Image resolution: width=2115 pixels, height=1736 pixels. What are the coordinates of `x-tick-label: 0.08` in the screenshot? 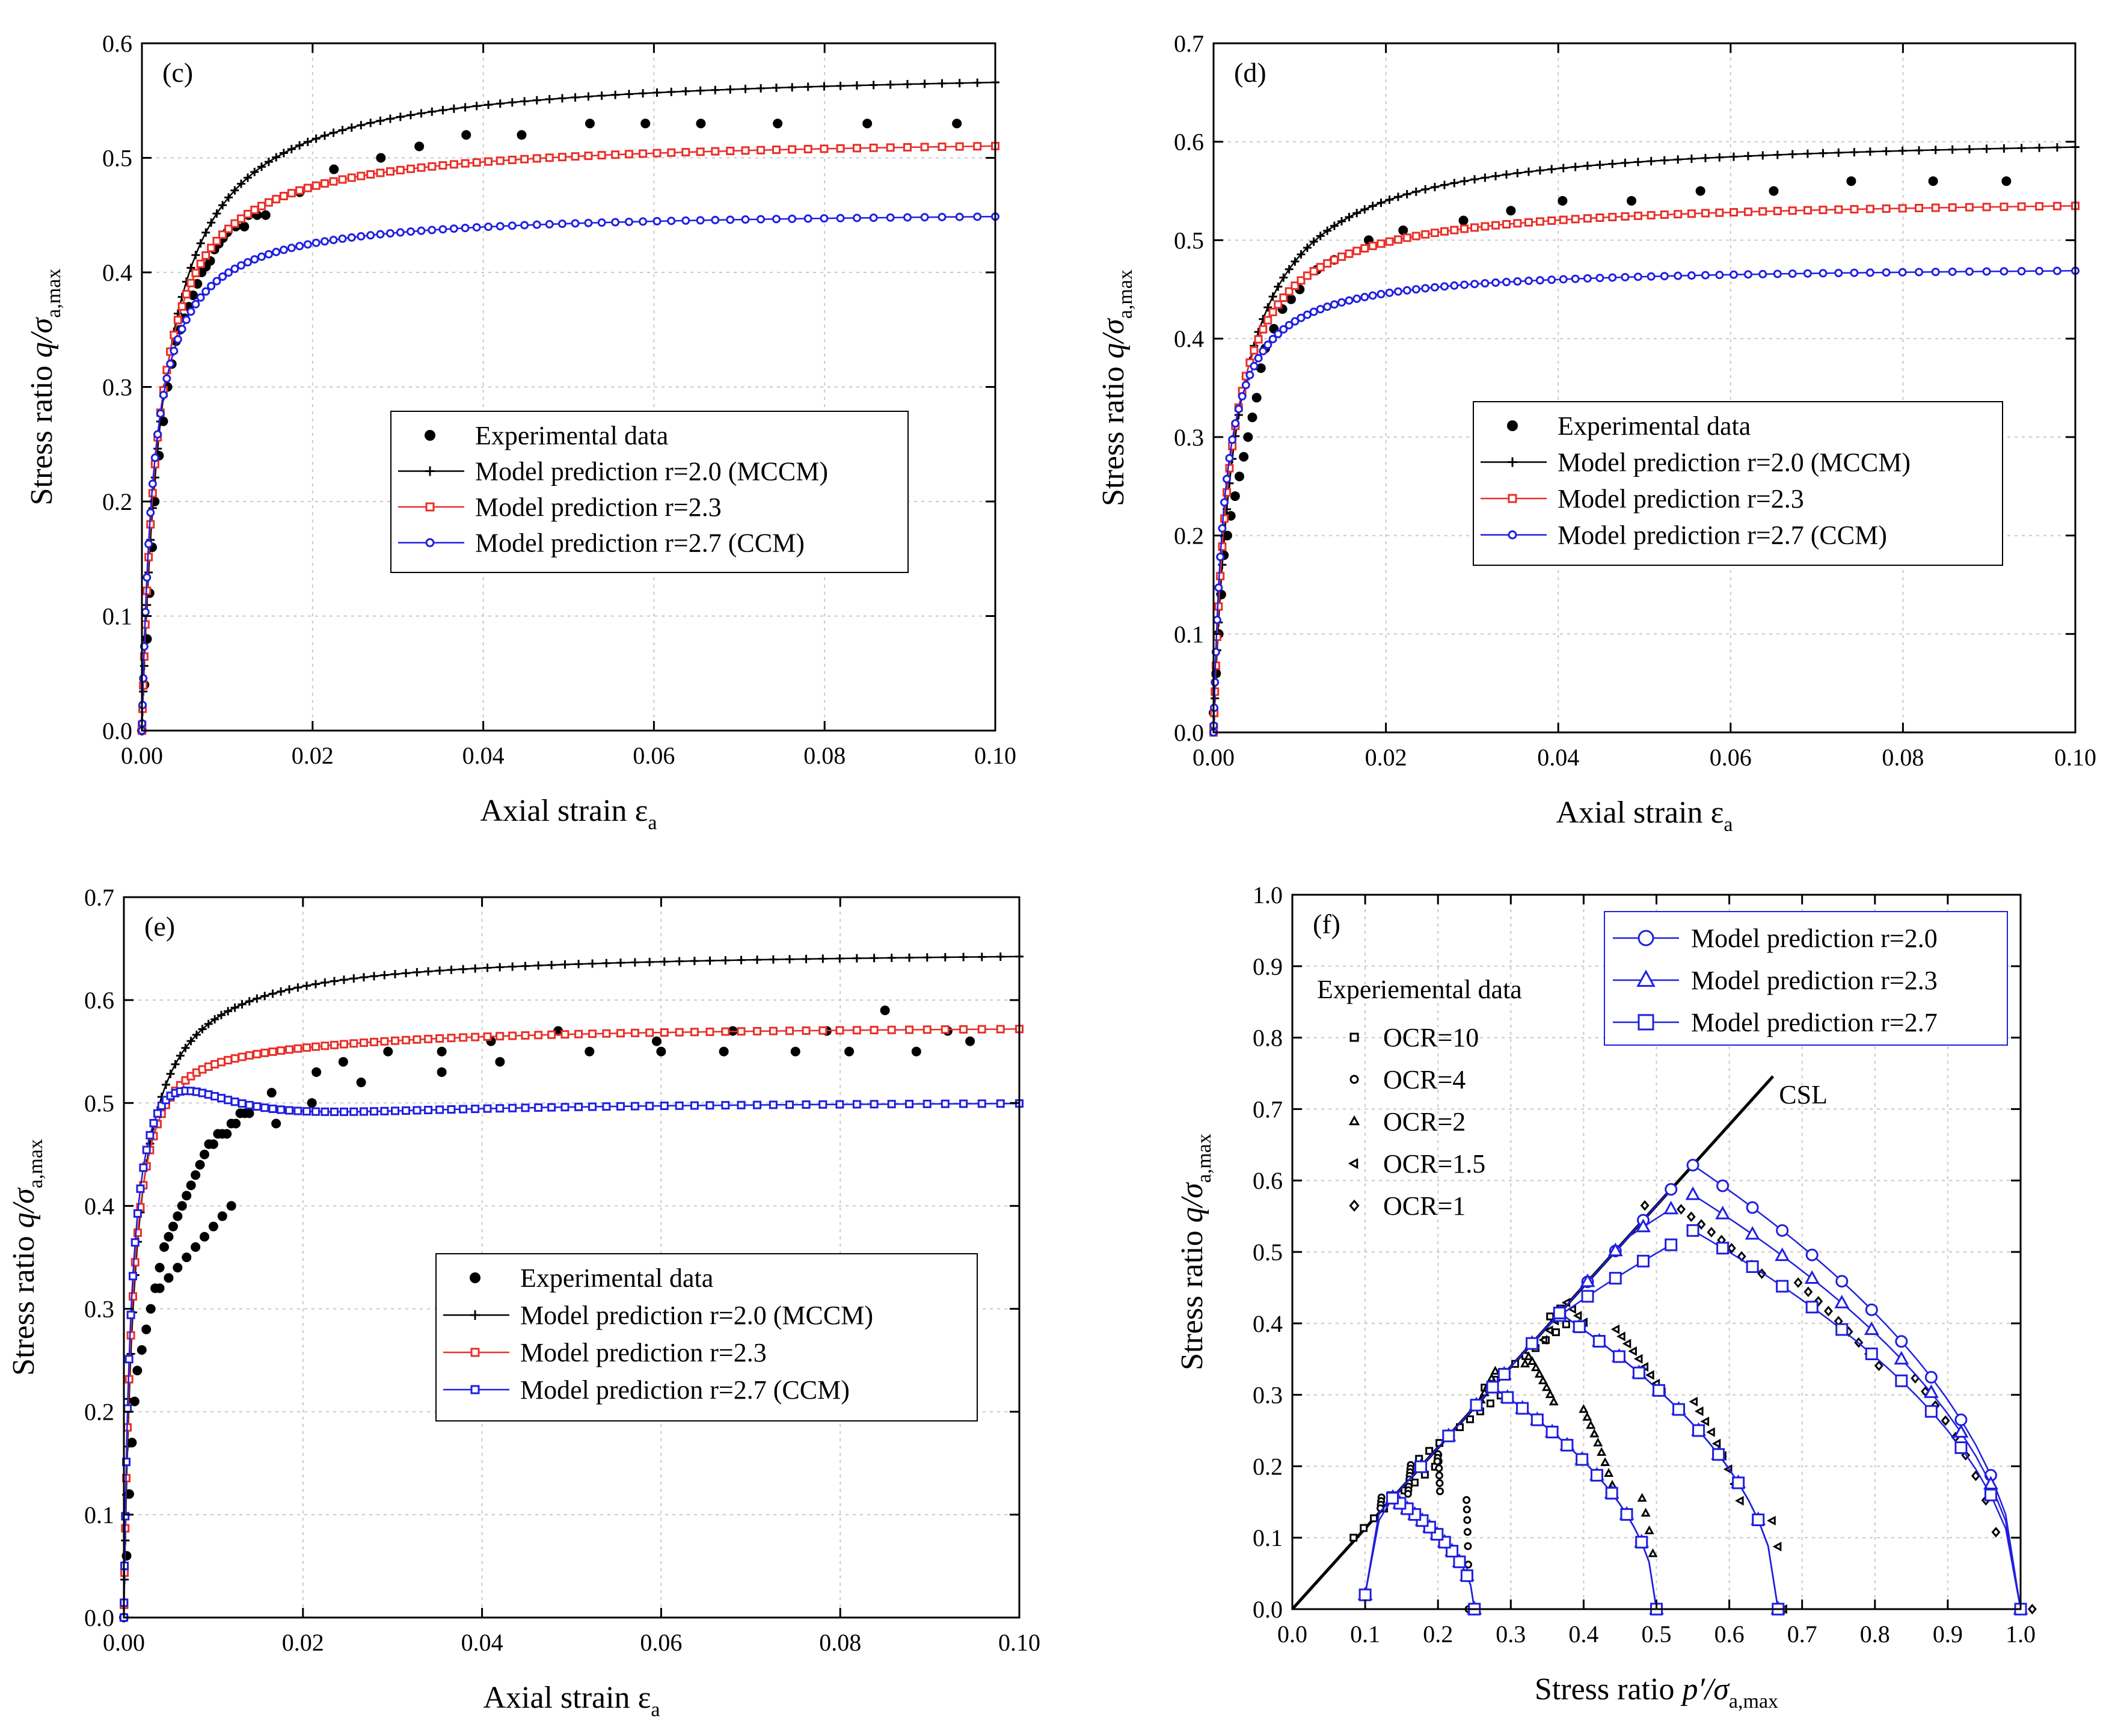 It's located at (1903, 758).